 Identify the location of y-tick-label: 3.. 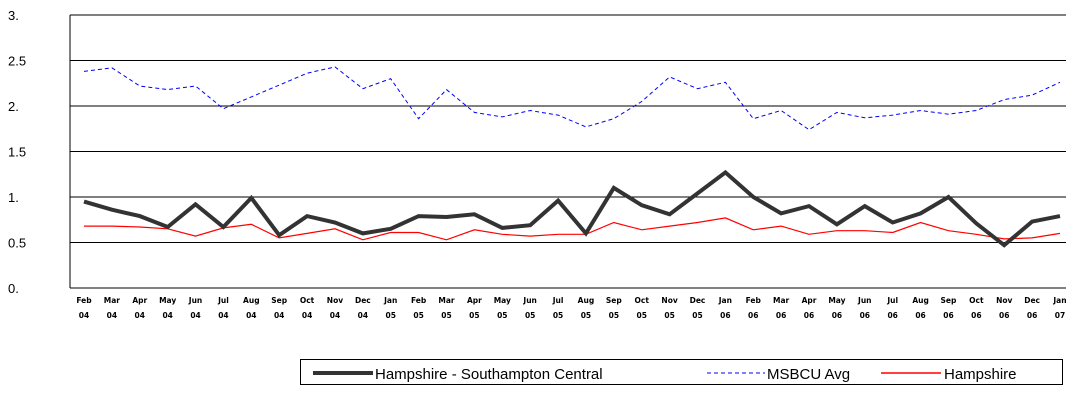
(13, 15).